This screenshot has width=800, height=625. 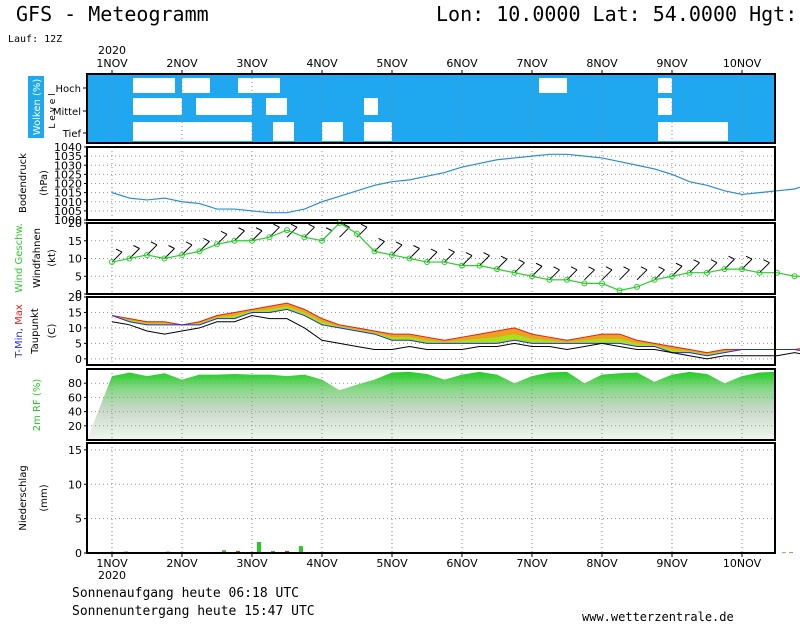 What do you see at coordinates (75, 312) in the screenshot?
I see `temp-tick-label: 15` at bounding box center [75, 312].